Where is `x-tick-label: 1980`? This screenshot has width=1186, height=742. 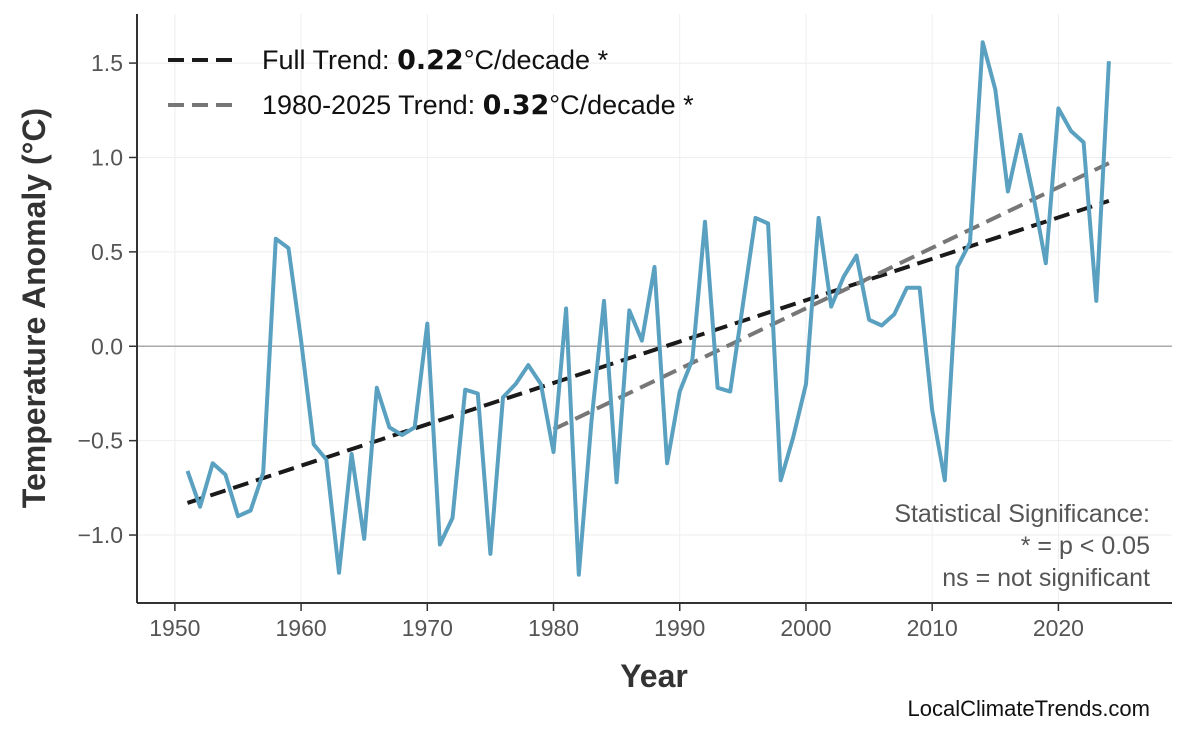
x-tick-label: 1980 is located at coordinates (553, 628).